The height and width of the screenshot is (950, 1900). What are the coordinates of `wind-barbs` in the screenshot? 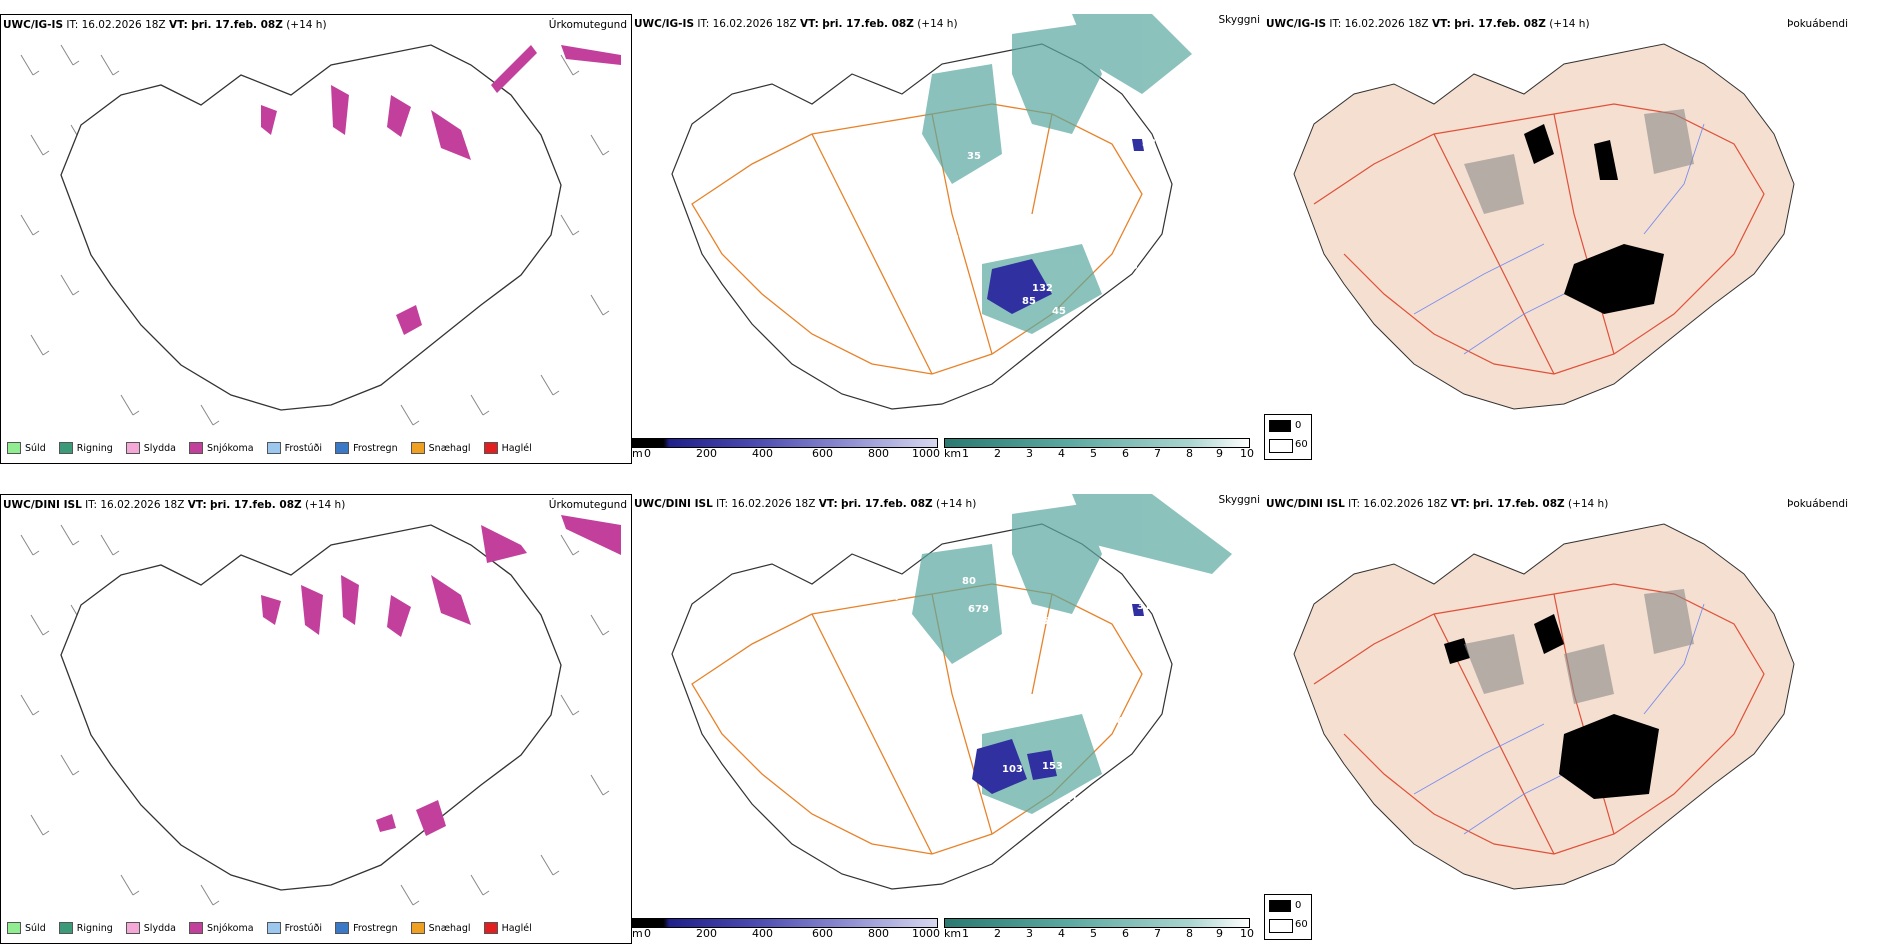 It's located at (315, 235).